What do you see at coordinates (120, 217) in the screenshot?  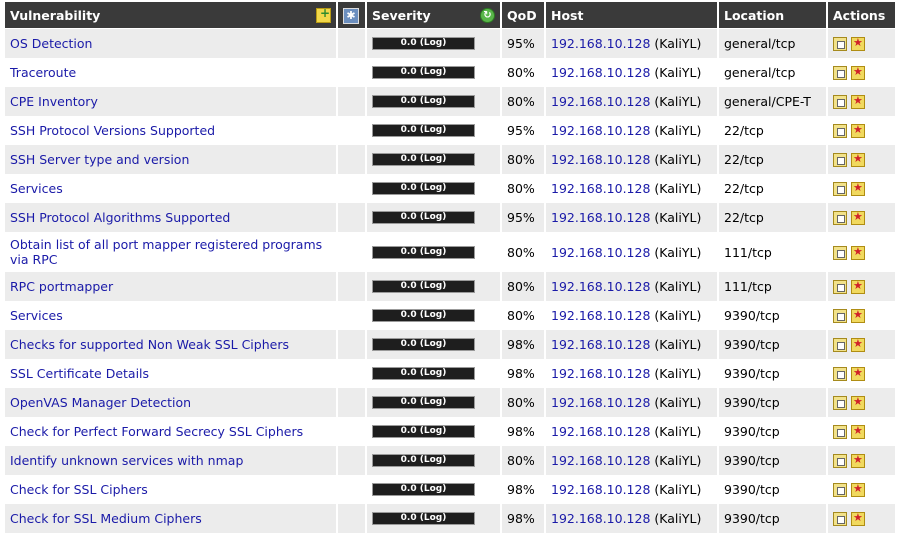 I see `vulnerability-link: SSH Protocol Algorithms Supported` at bounding box center [120, 217].